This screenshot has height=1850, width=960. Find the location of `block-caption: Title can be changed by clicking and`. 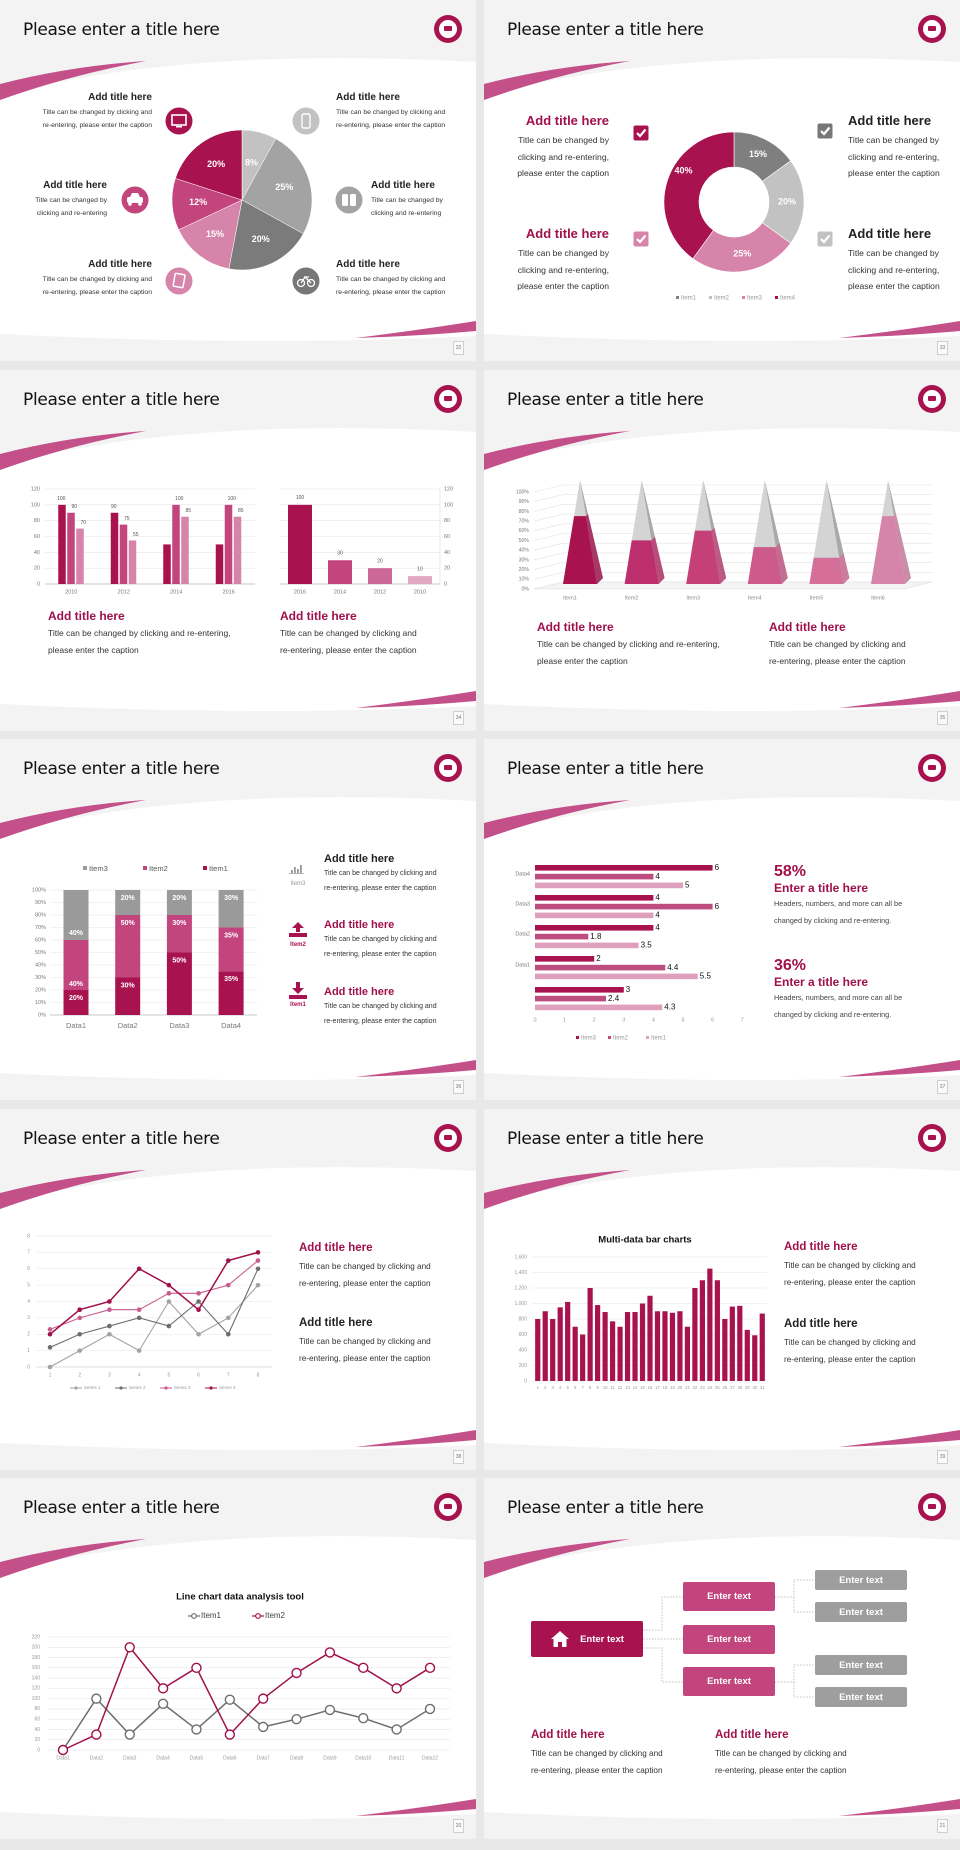

block-caption: Title can be changed by clicking and is located at coordinates (391, 112).